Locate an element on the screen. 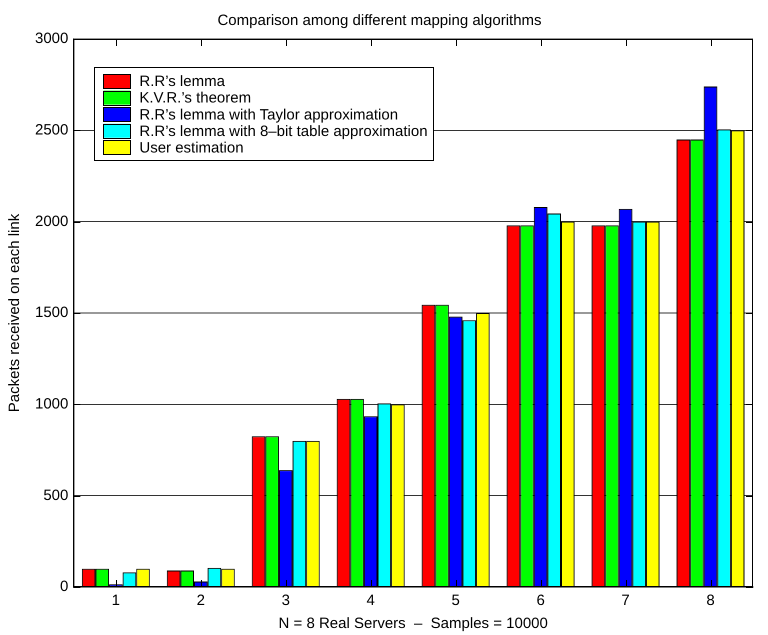 The width and height of the screenshot is (768, 635). y-axis-title: Packets received on each link is located at coordinates (15, 312).